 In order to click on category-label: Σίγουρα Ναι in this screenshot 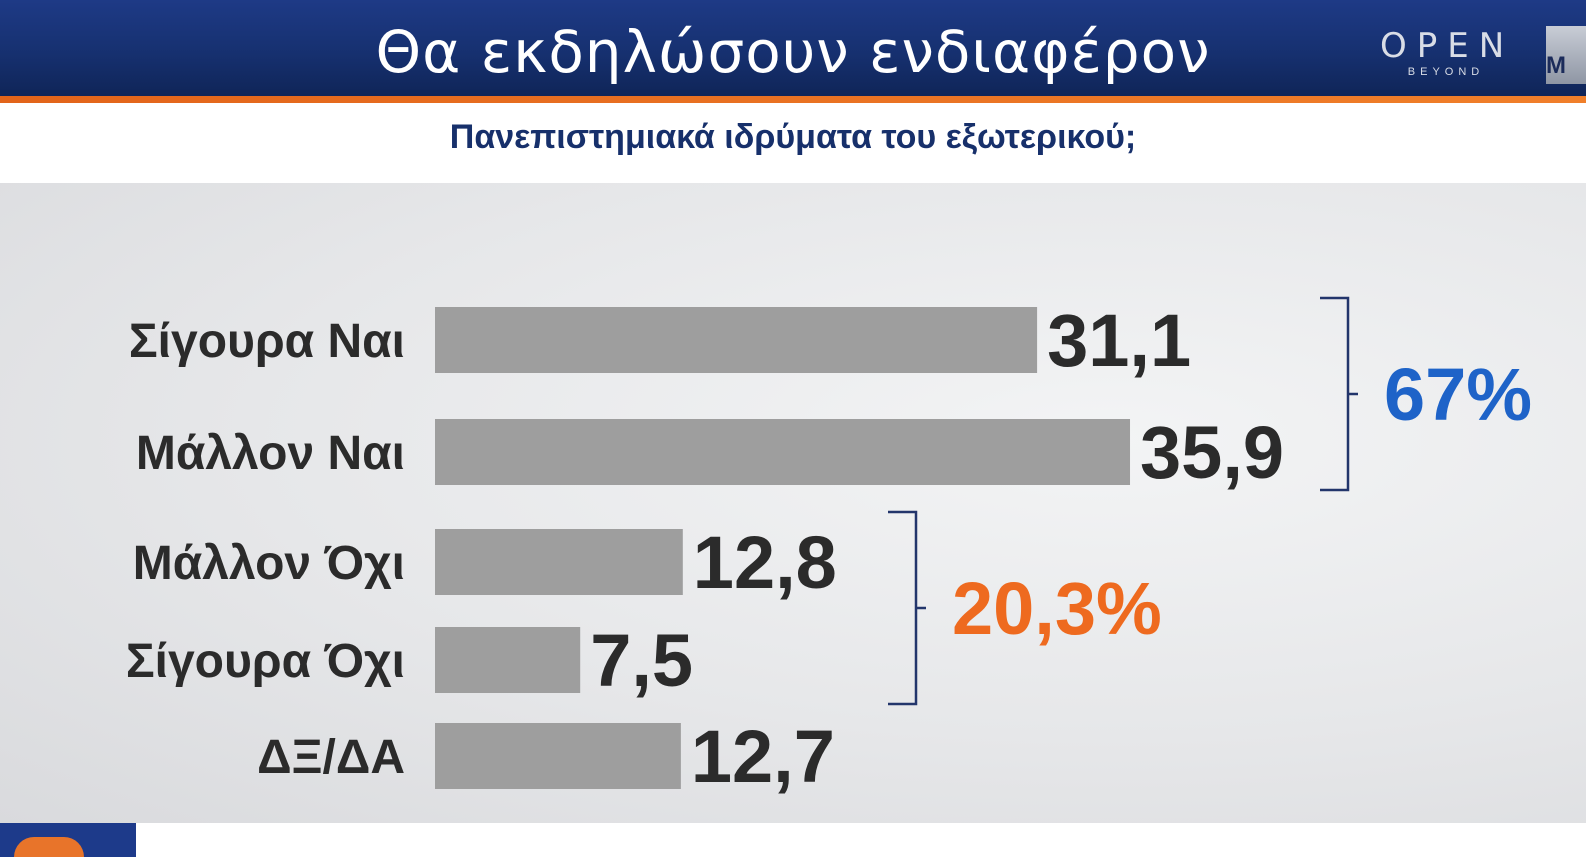, I will do `click(267, 341)`.